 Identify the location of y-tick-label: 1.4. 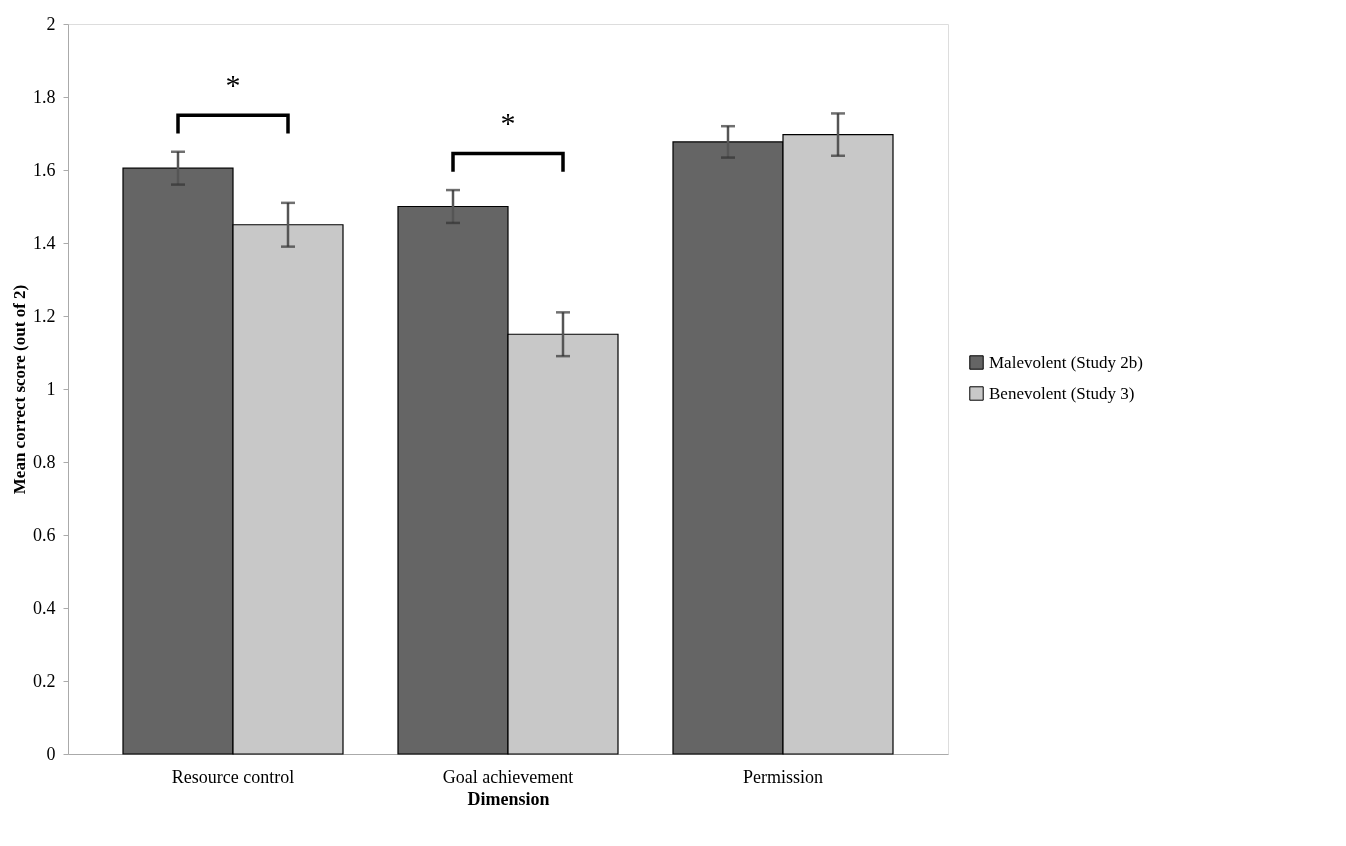
(44, 242).